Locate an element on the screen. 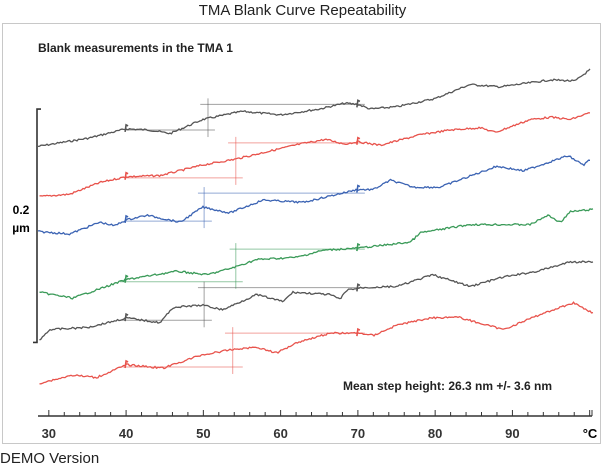  scale-bar-line is located at coordinates (37, 226).